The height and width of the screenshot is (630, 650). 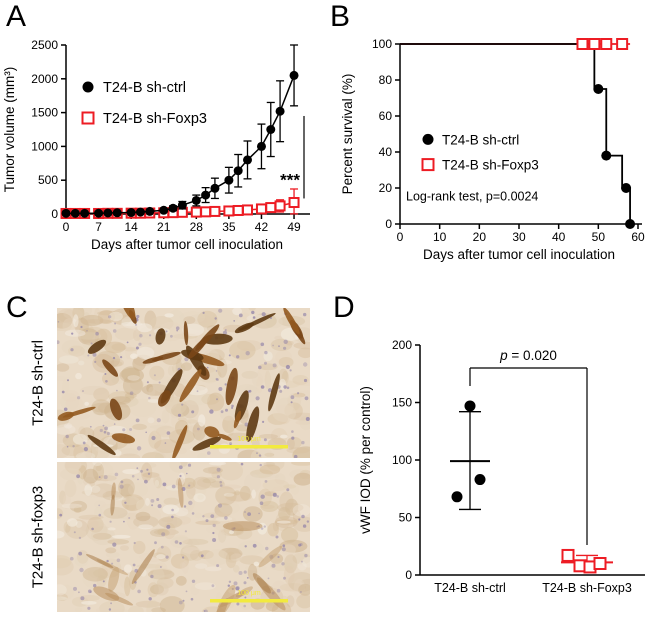 I want to click on panel-d-letter: D, so click(x=344, y=307).